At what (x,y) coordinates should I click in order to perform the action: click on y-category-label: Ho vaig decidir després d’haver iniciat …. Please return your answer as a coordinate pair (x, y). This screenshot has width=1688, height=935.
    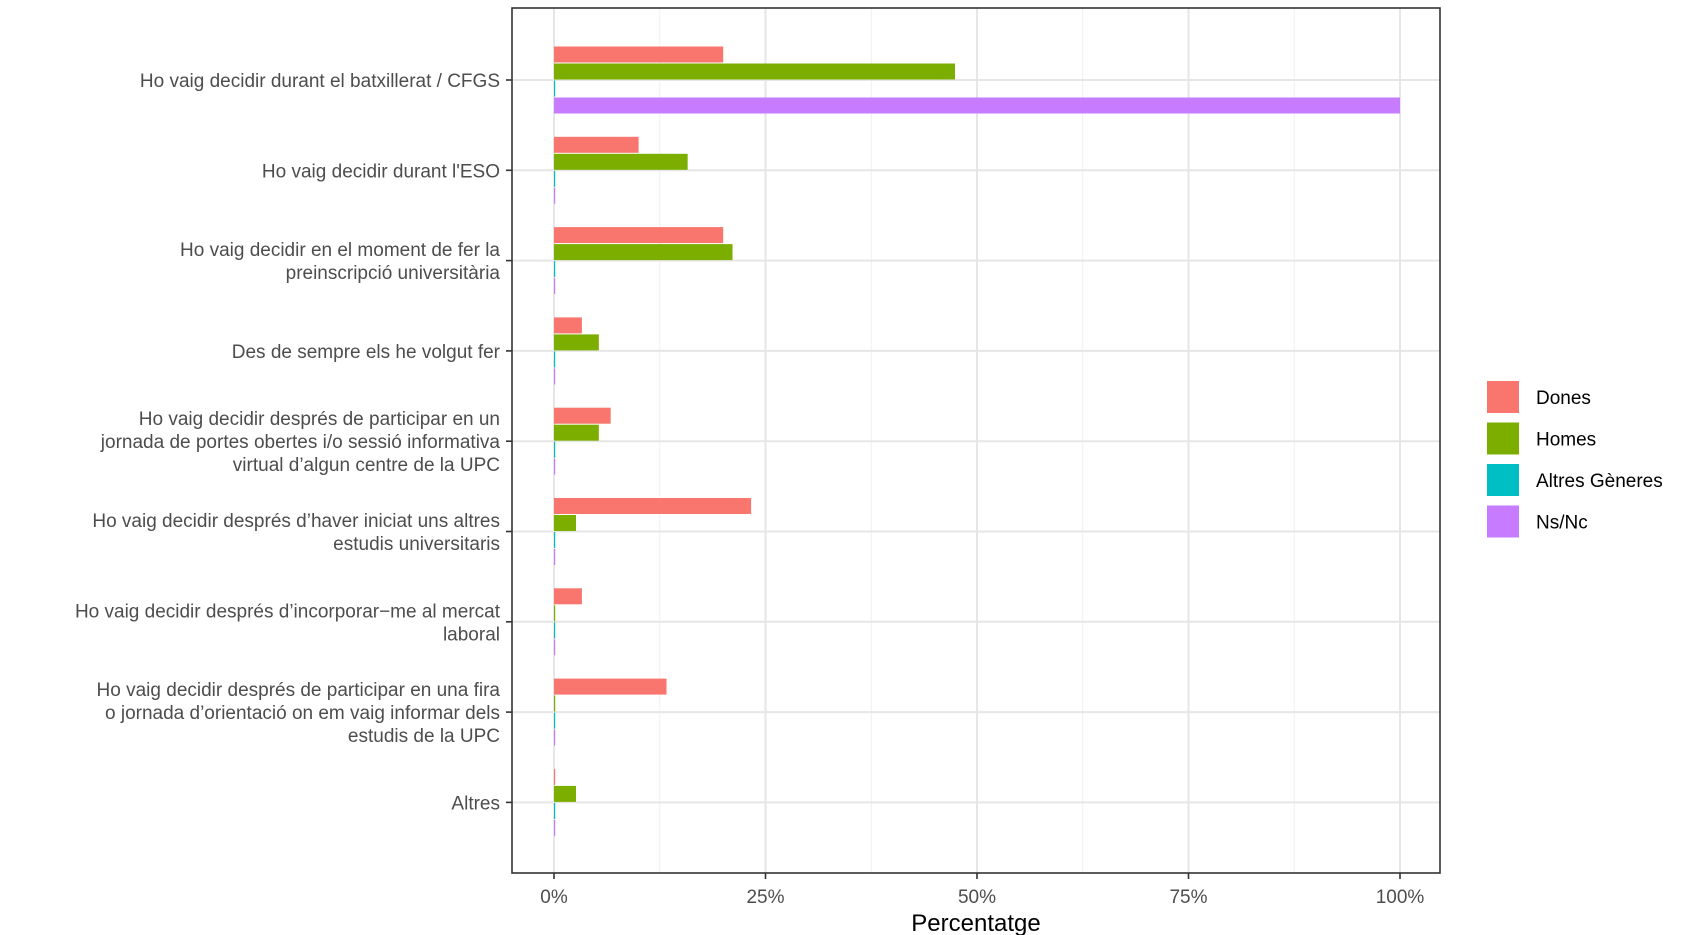
    Looking at the image, I should click on (296, 521).